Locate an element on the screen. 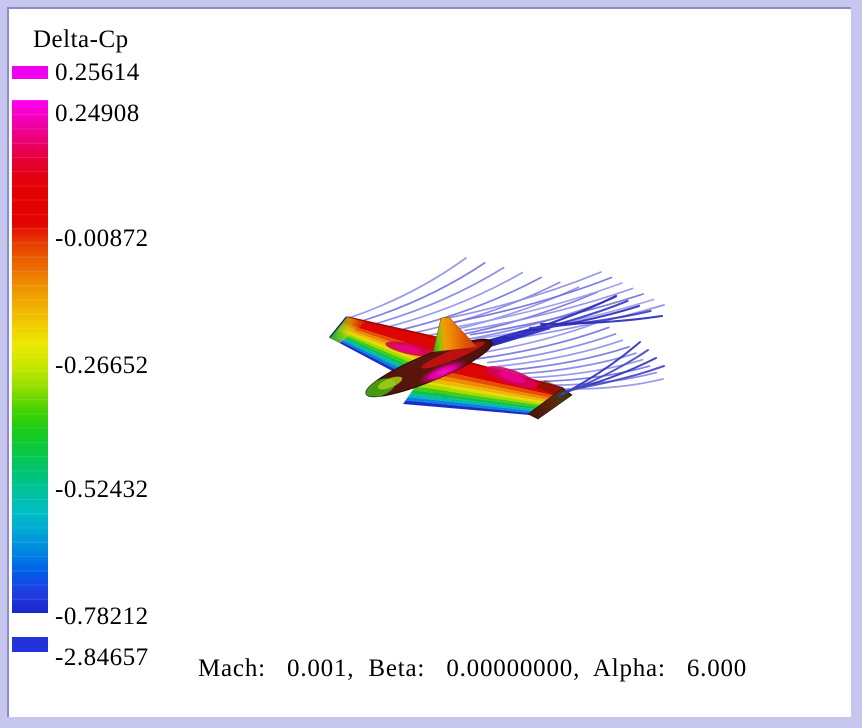 The height and width of the screenshot is (728, 862). clip-max-swatch is located at coordinates (30, 72).